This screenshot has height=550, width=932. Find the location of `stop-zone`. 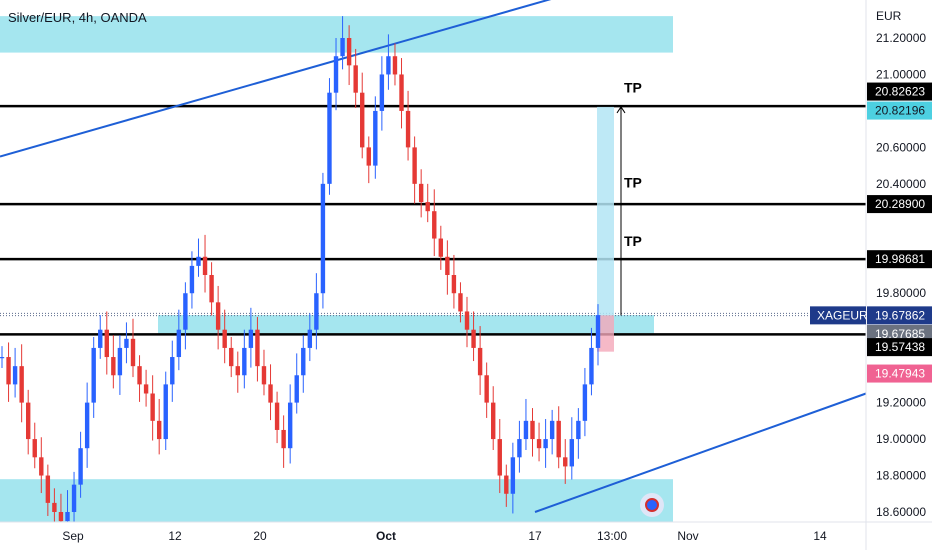

stop-zone is located at coordinates (605, 333).